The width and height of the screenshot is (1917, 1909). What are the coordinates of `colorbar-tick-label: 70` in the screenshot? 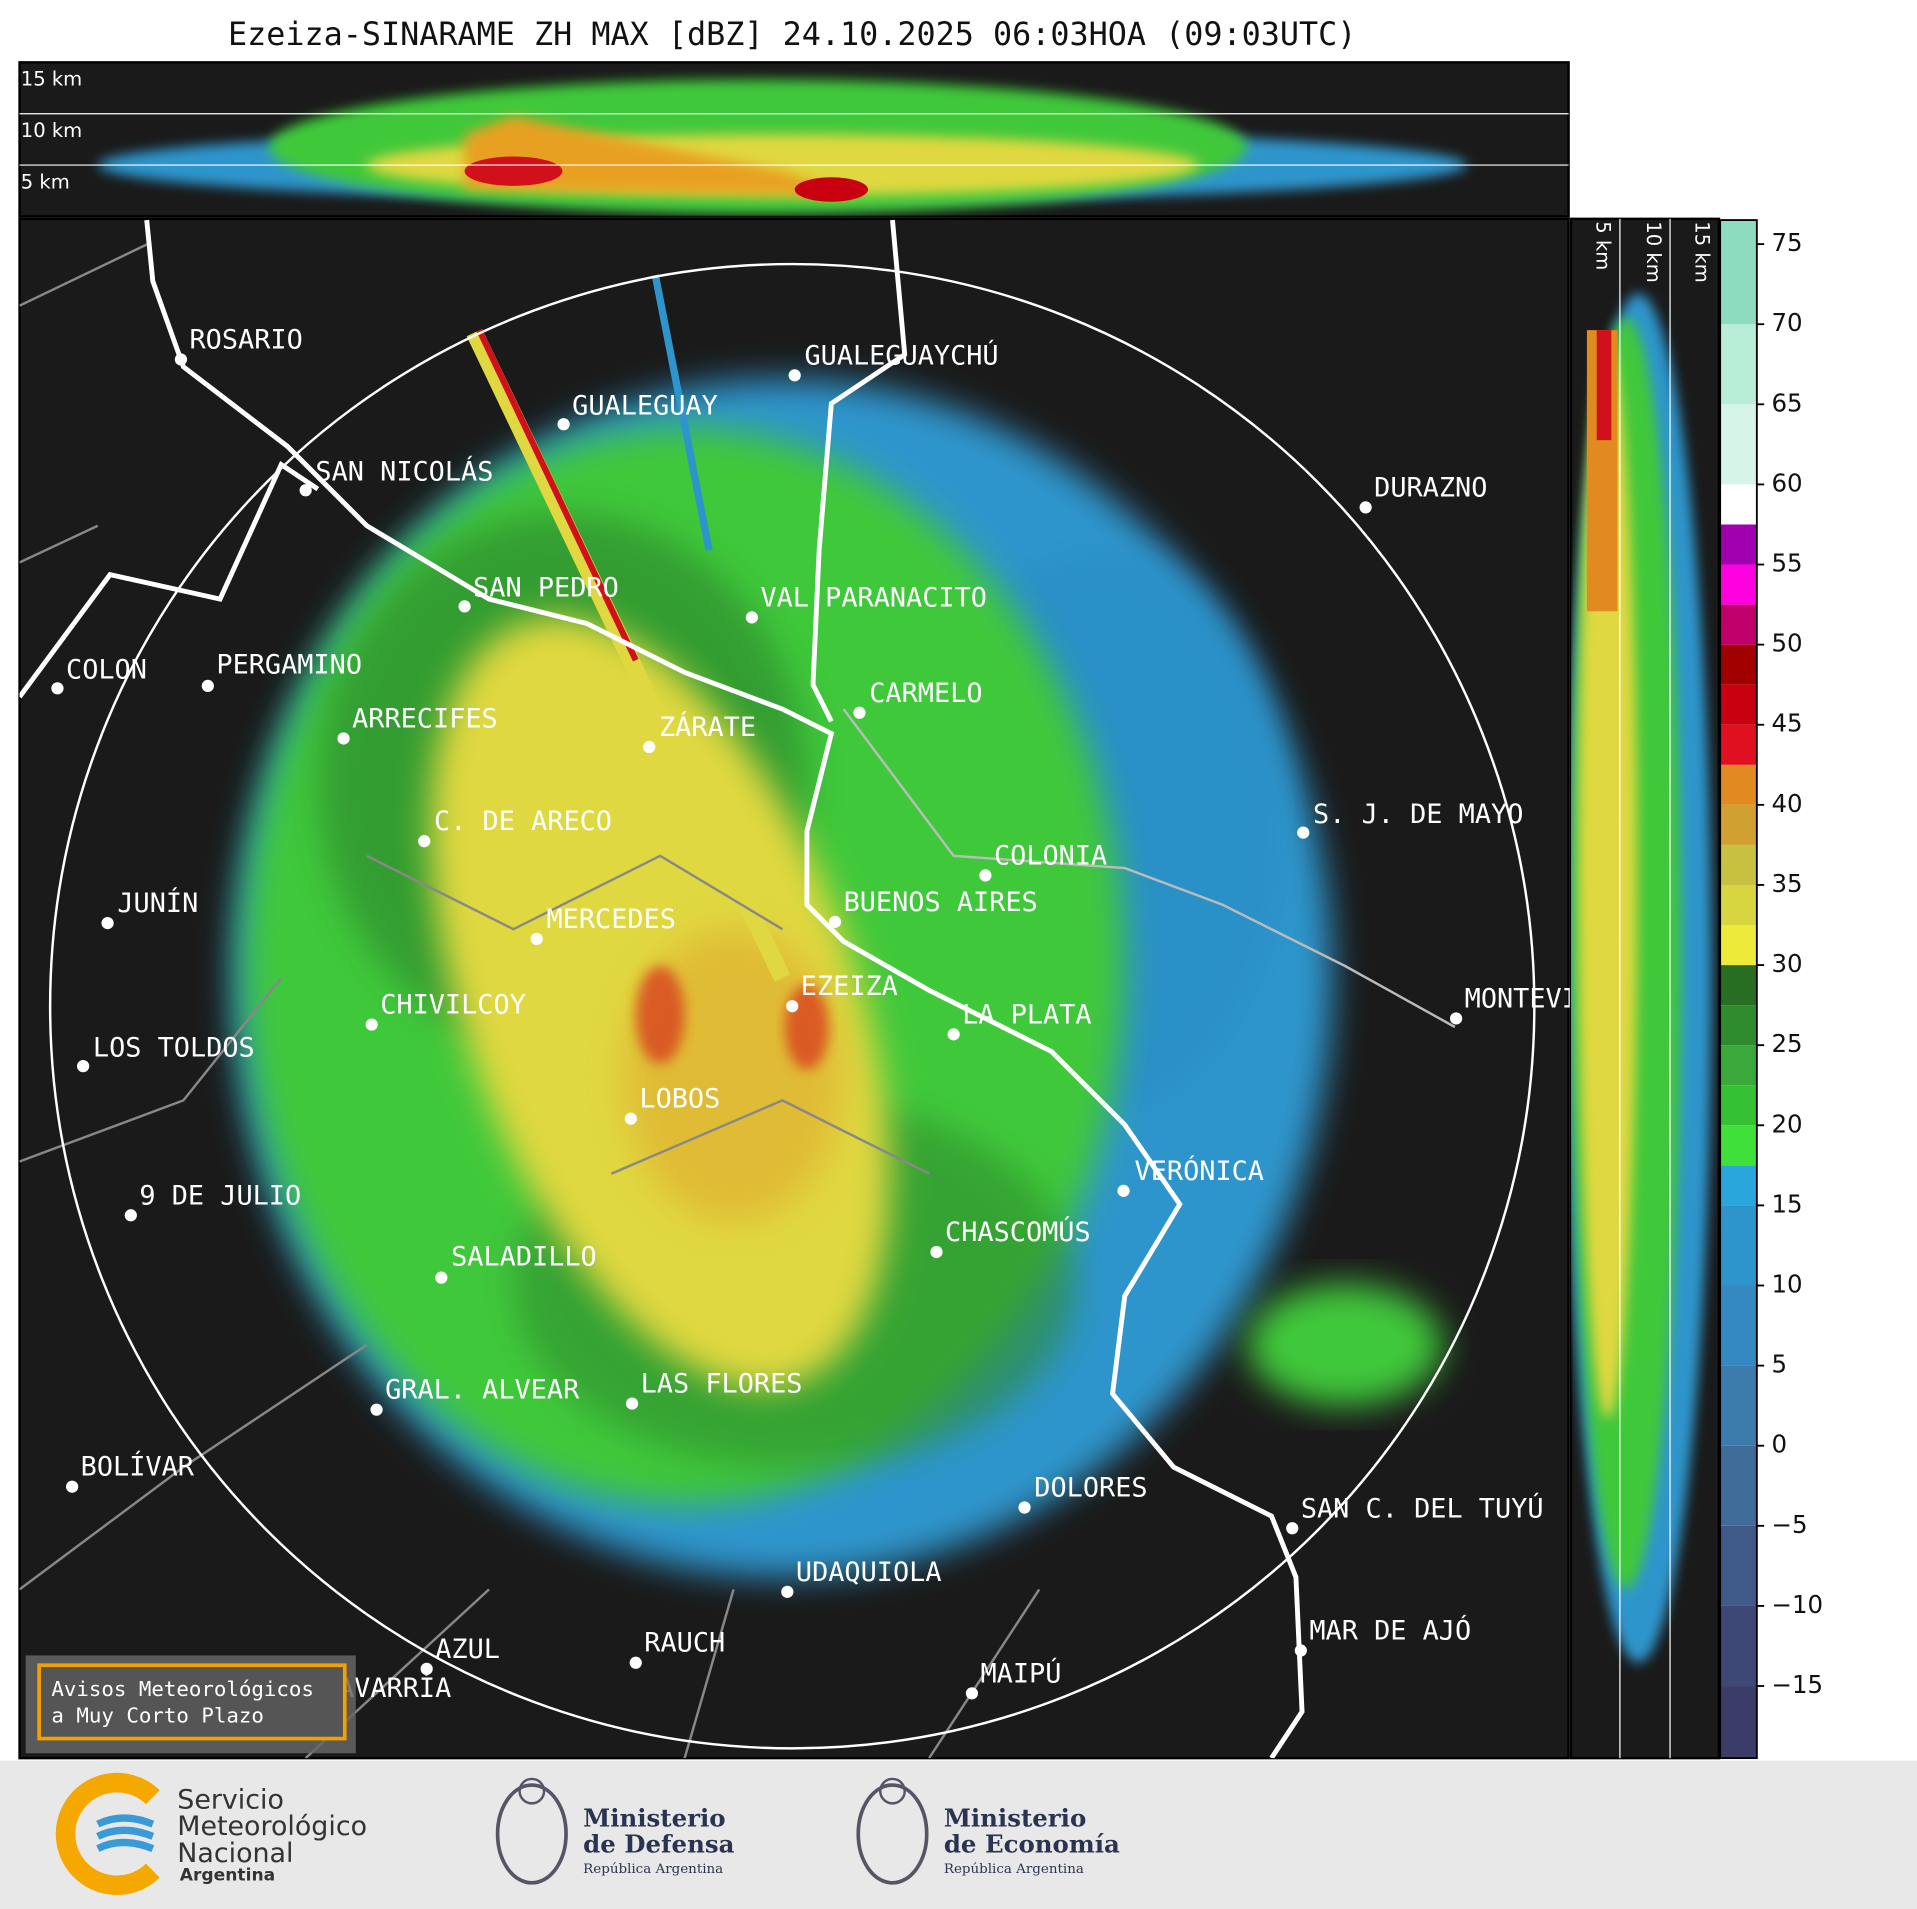 It's located at (1787, 322).